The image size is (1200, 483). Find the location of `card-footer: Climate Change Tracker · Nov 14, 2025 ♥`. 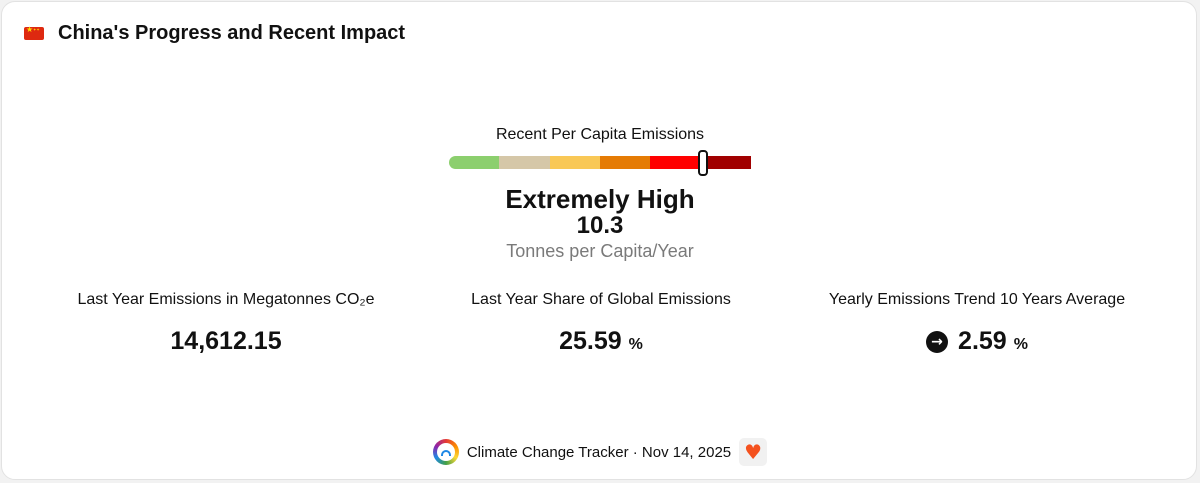

card-footer: Climate Change Tracker · Nov 14, 2025 ♥ is located at coordinates (600, 452).